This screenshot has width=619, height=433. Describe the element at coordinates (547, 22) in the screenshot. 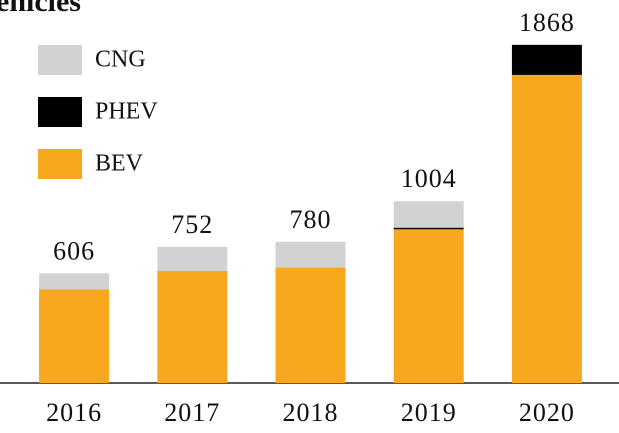

I see `total-label: 1868` at that location.